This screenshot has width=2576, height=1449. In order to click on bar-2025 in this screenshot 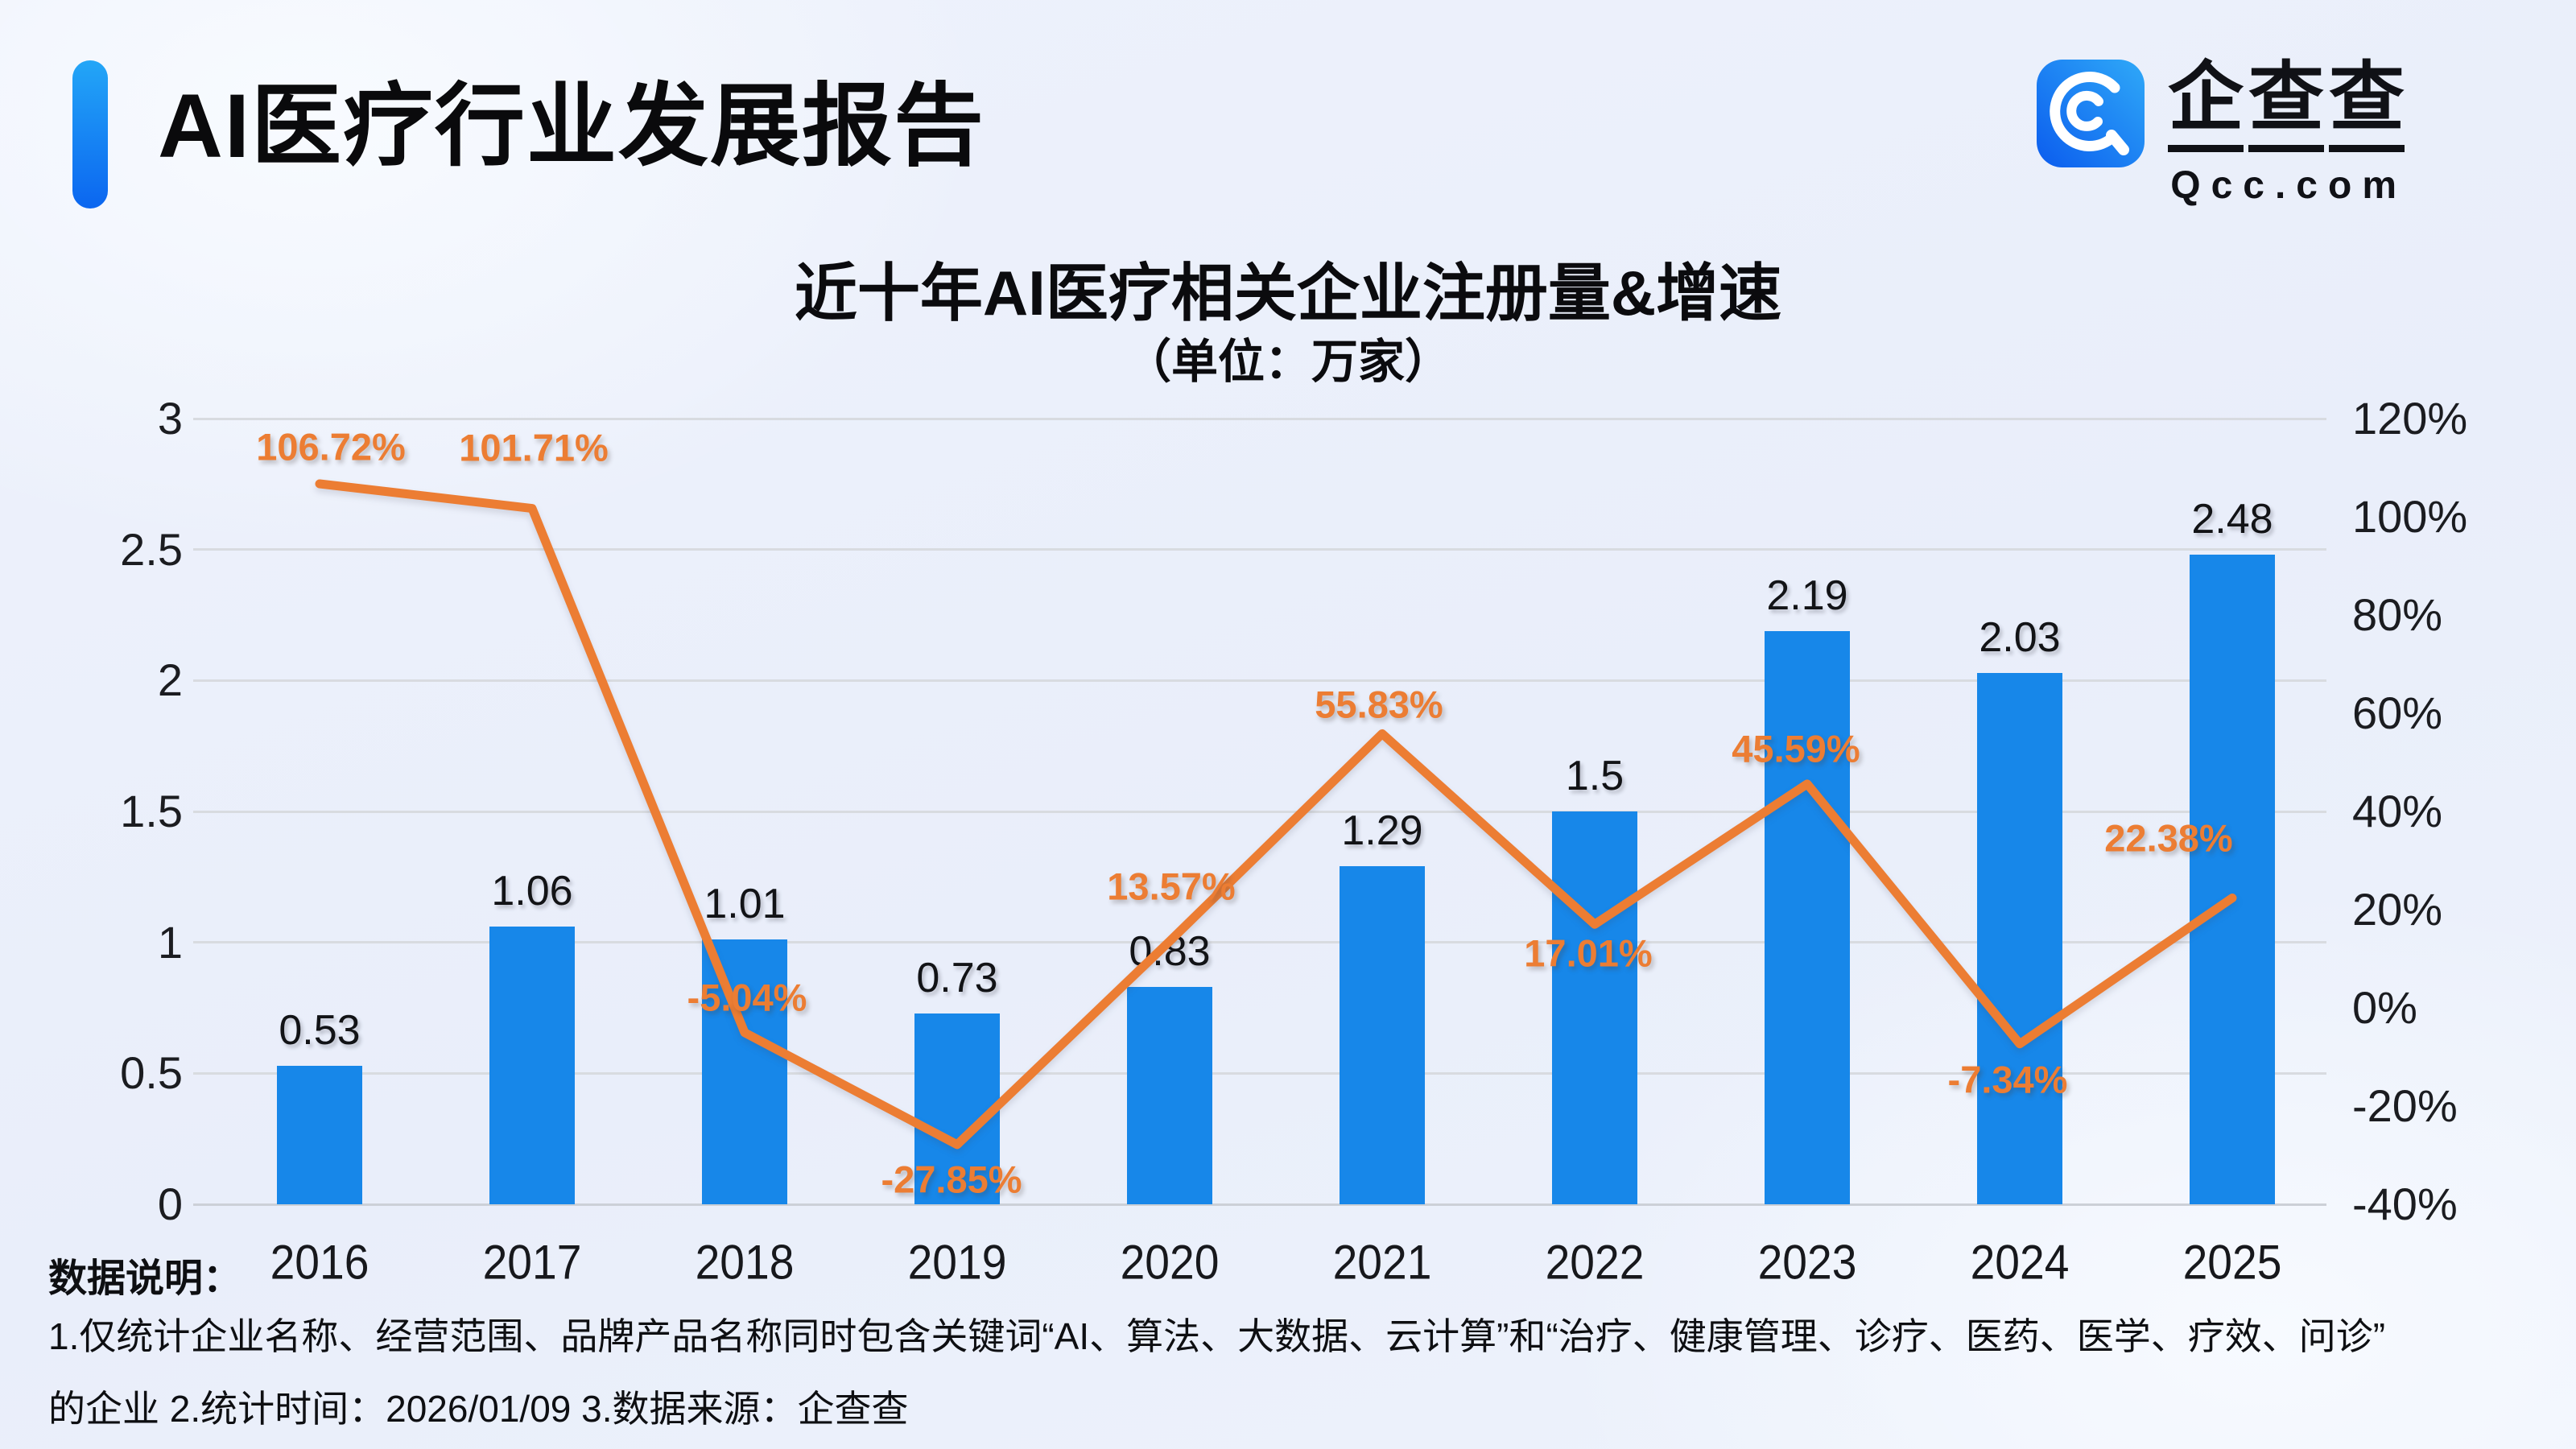, I will do `click(2232, 879)`.